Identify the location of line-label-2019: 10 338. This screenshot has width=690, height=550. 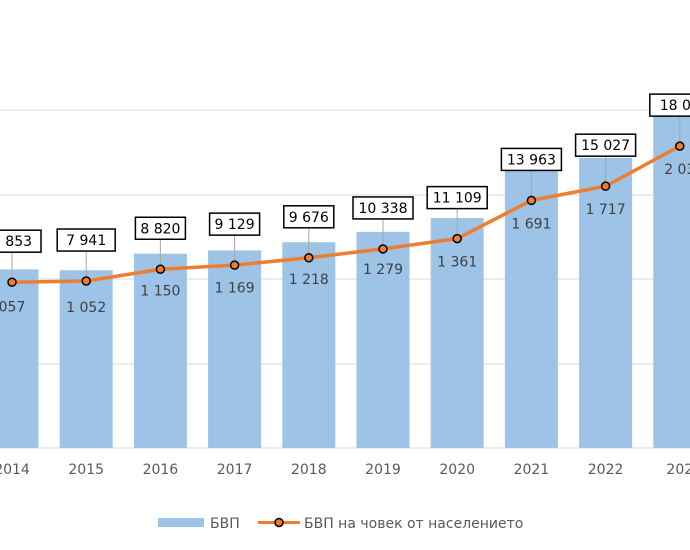
(383, 209).